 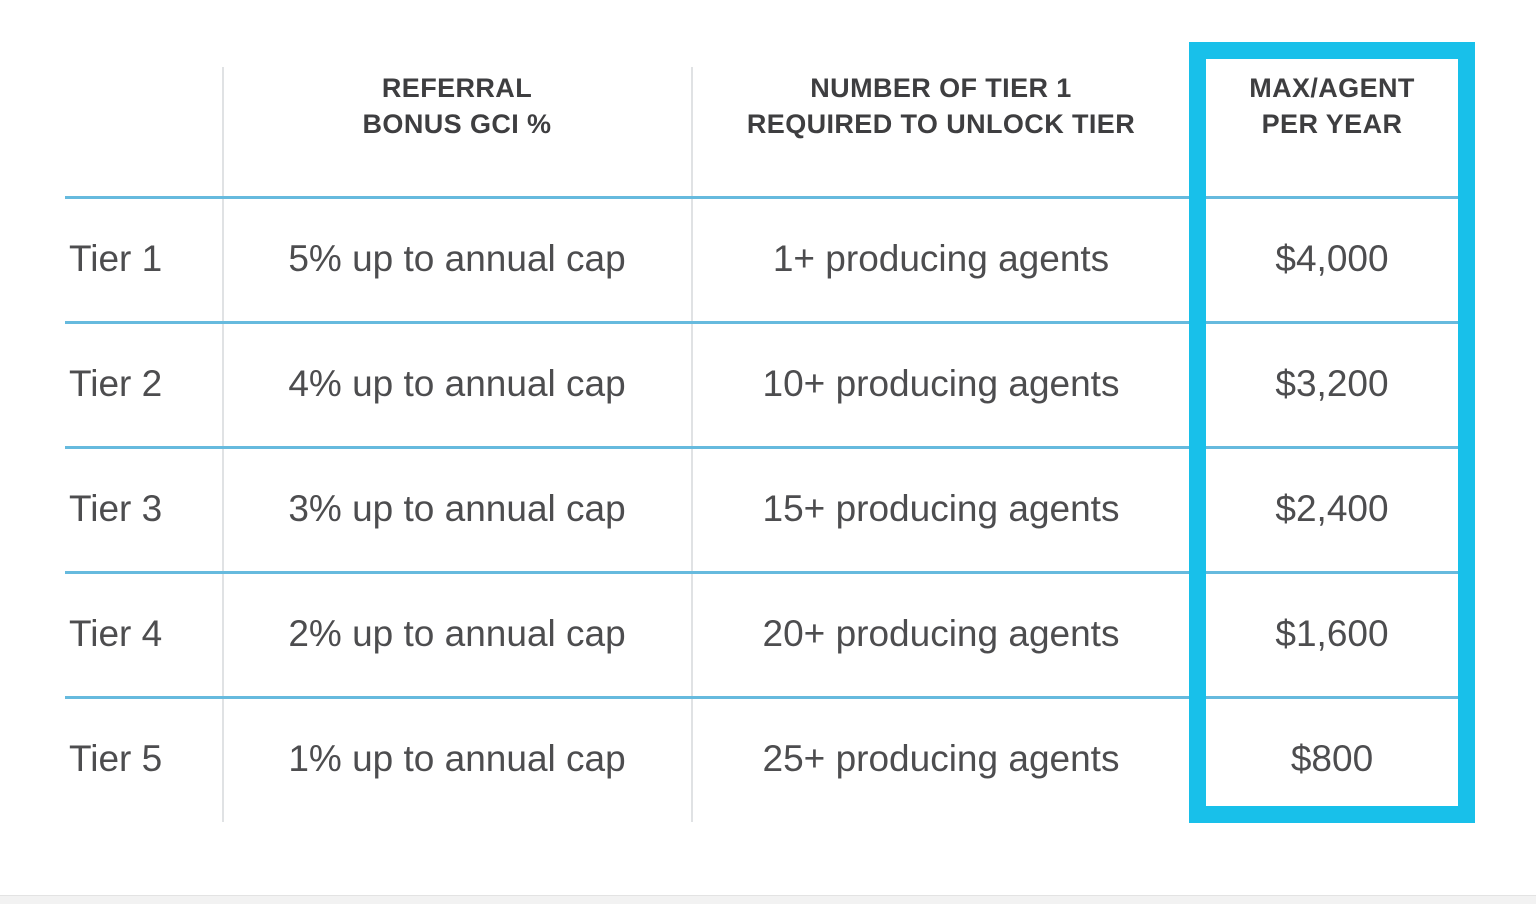 What do you see at coordinates (457, 124) in the screenshot?
I see `header-referral-bonus-line2: BONUS GCI %` at bounding box center [457, 124].